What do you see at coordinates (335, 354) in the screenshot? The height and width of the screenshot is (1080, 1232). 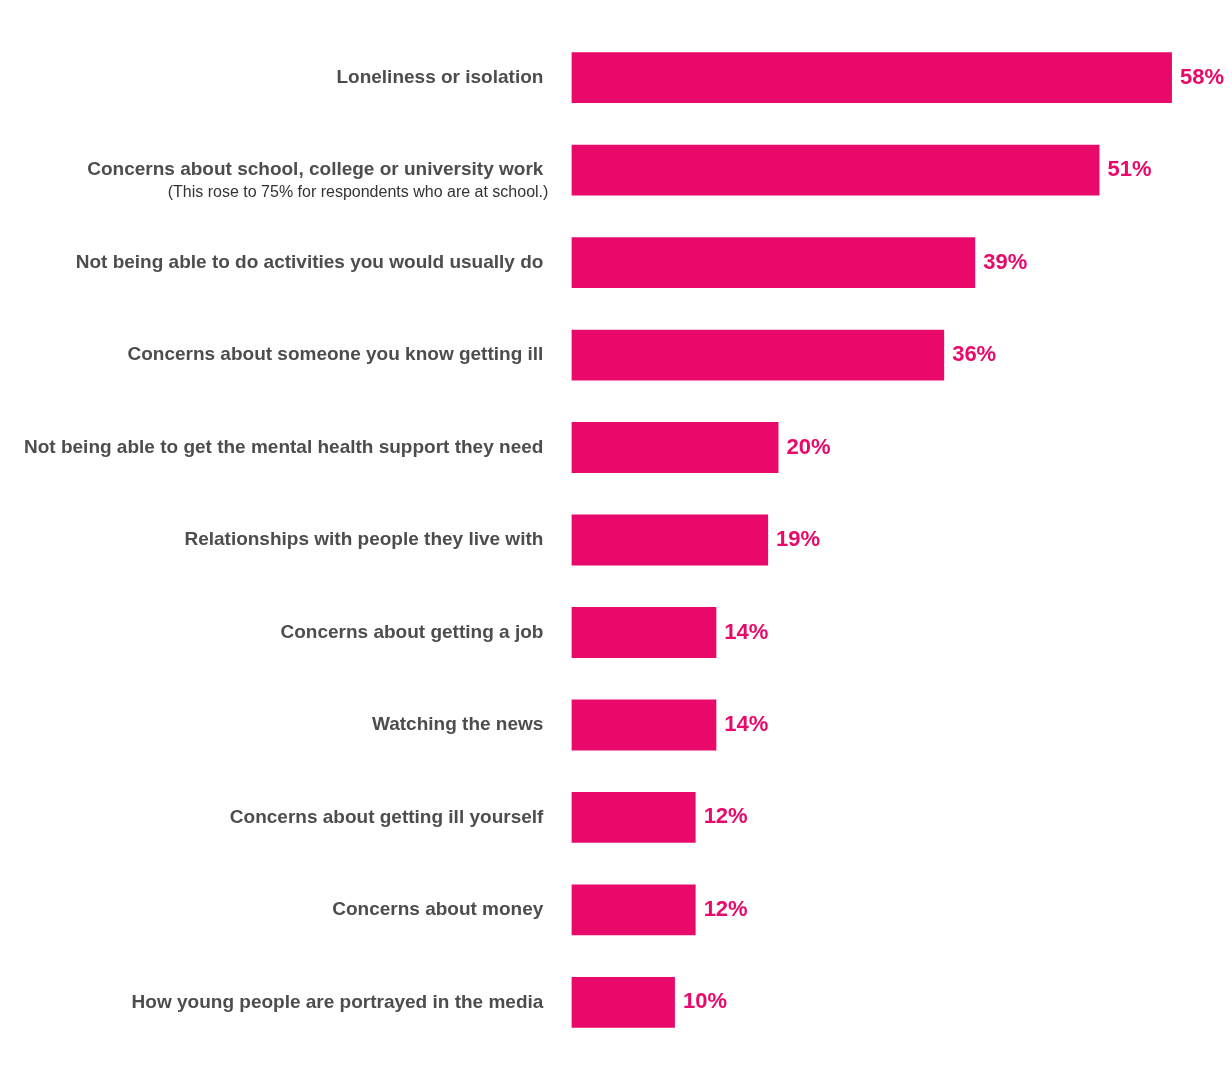 I see `y-tick-label: Concerns about someone you know getting ill` at bounding box center [335, 354].